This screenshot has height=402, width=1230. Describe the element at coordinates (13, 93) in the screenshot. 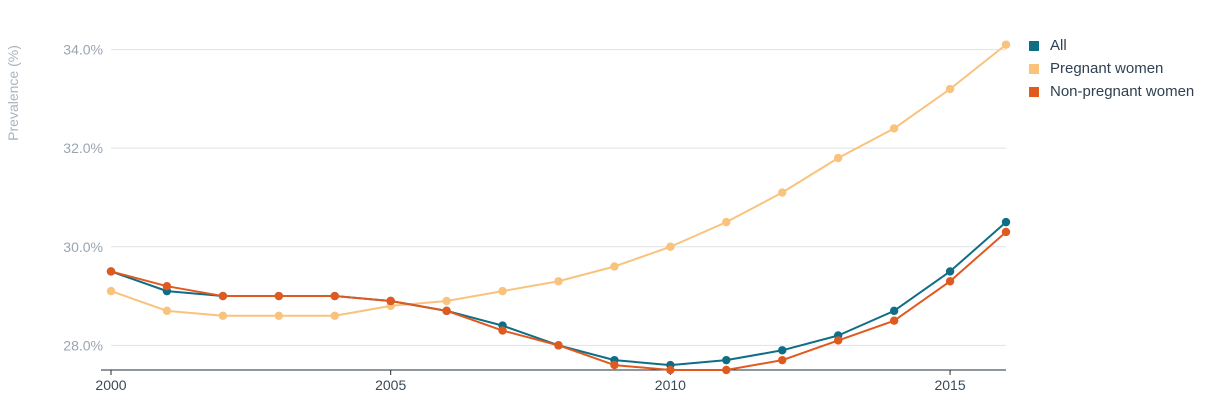

I see `y-axis-label: Prevalence (%)` at that location.